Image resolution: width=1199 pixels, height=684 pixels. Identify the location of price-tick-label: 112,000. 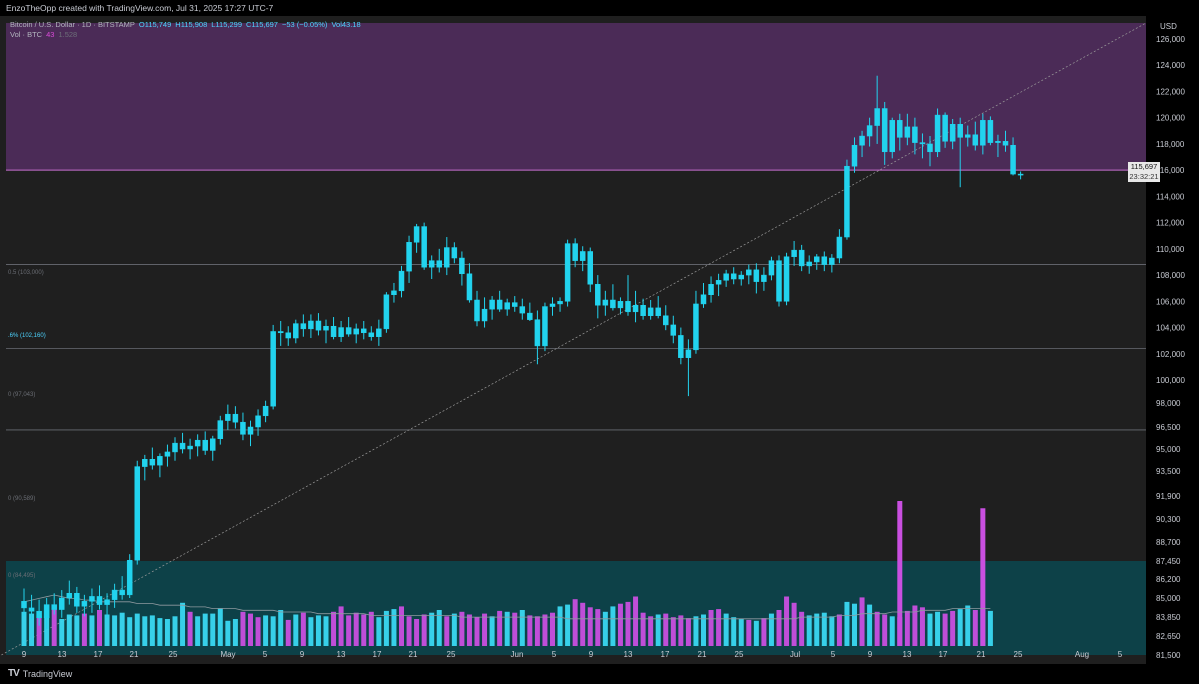
(1170, 223).